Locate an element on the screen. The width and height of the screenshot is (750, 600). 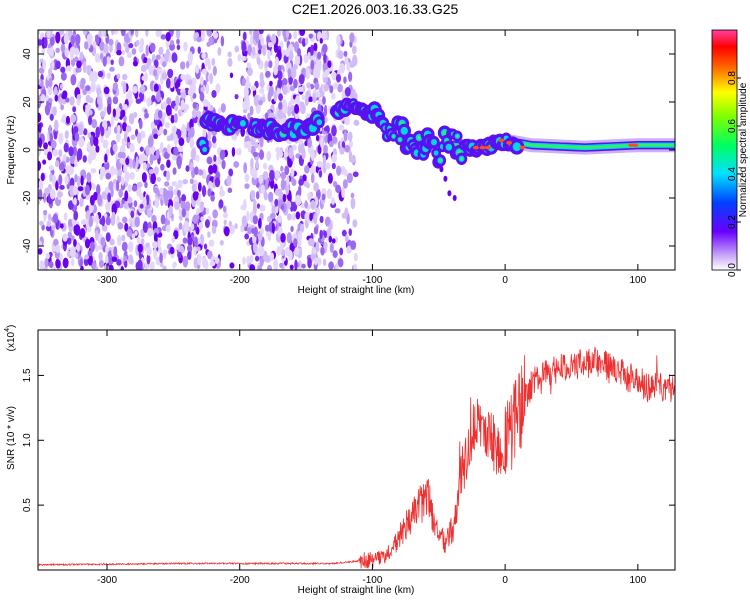
snr-x-tick-label: 0 is located at coordinates (505, 580).